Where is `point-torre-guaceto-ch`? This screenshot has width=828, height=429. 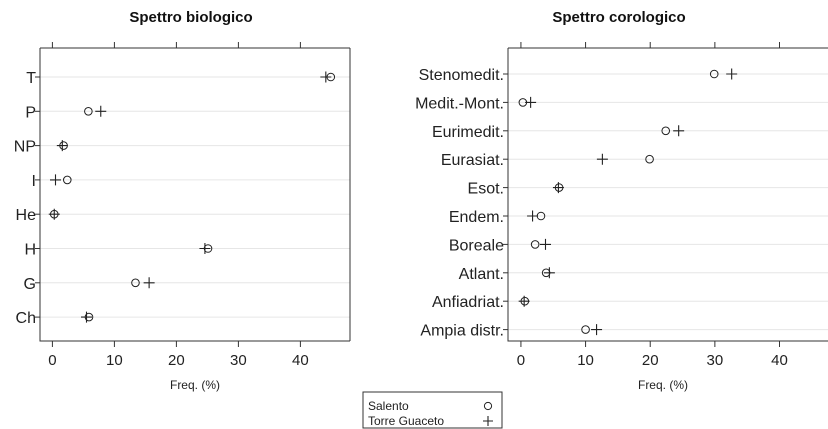
point-torre-guaceto-ch is located at coordinates (86, 317).